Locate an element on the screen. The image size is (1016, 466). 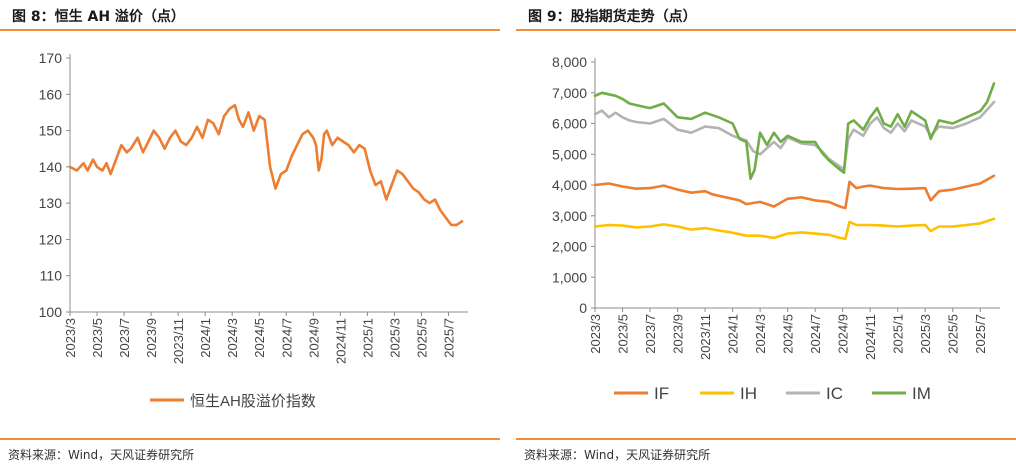
y-tick-label: 3,000 is located at coordinates (569, 216).